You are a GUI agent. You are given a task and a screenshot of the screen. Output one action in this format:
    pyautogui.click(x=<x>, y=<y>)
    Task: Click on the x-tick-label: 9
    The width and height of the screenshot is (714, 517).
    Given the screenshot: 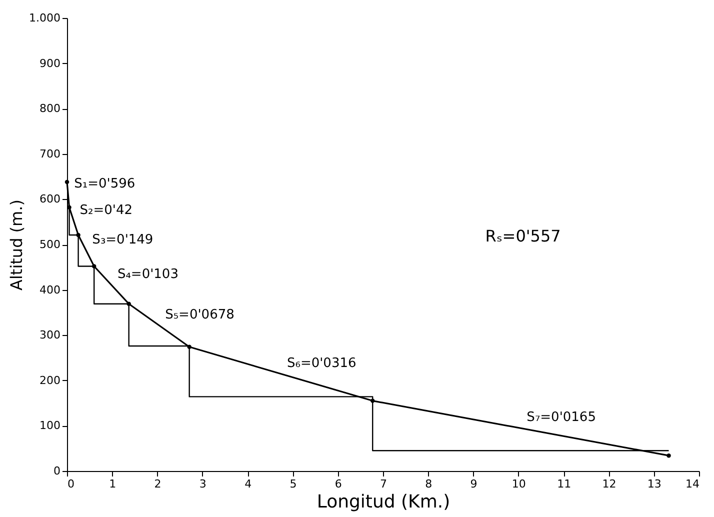 What is the action you would take?
    pyautogui.click(x=474, y=484)
    